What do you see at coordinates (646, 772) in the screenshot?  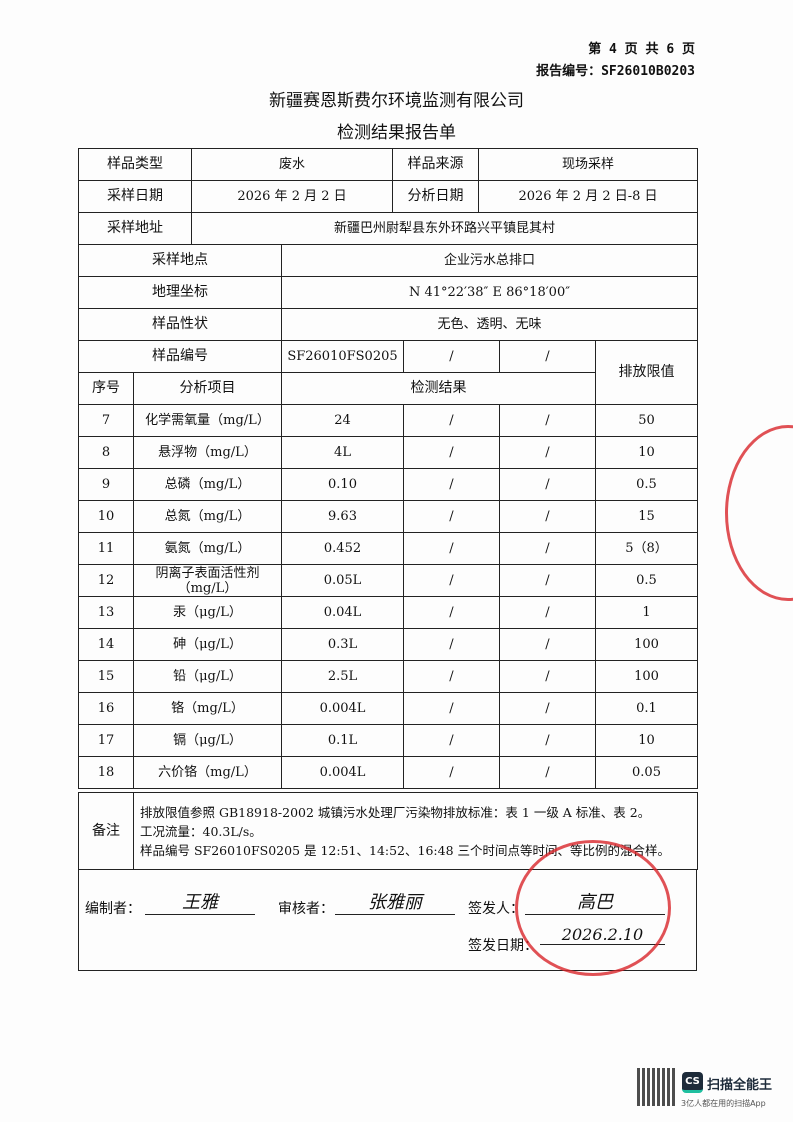 I see `cell-limit: 0.05` at bounding box center [646, 772].